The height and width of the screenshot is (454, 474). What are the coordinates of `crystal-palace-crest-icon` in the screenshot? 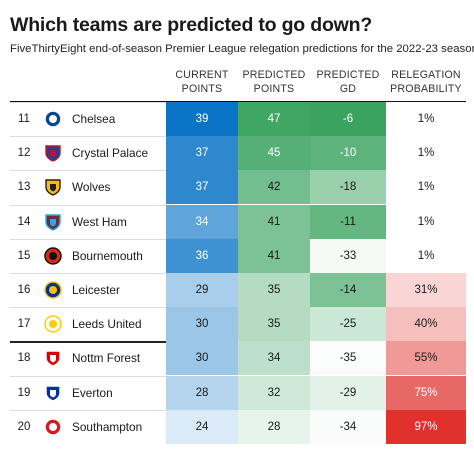 It's located at (53, 153).